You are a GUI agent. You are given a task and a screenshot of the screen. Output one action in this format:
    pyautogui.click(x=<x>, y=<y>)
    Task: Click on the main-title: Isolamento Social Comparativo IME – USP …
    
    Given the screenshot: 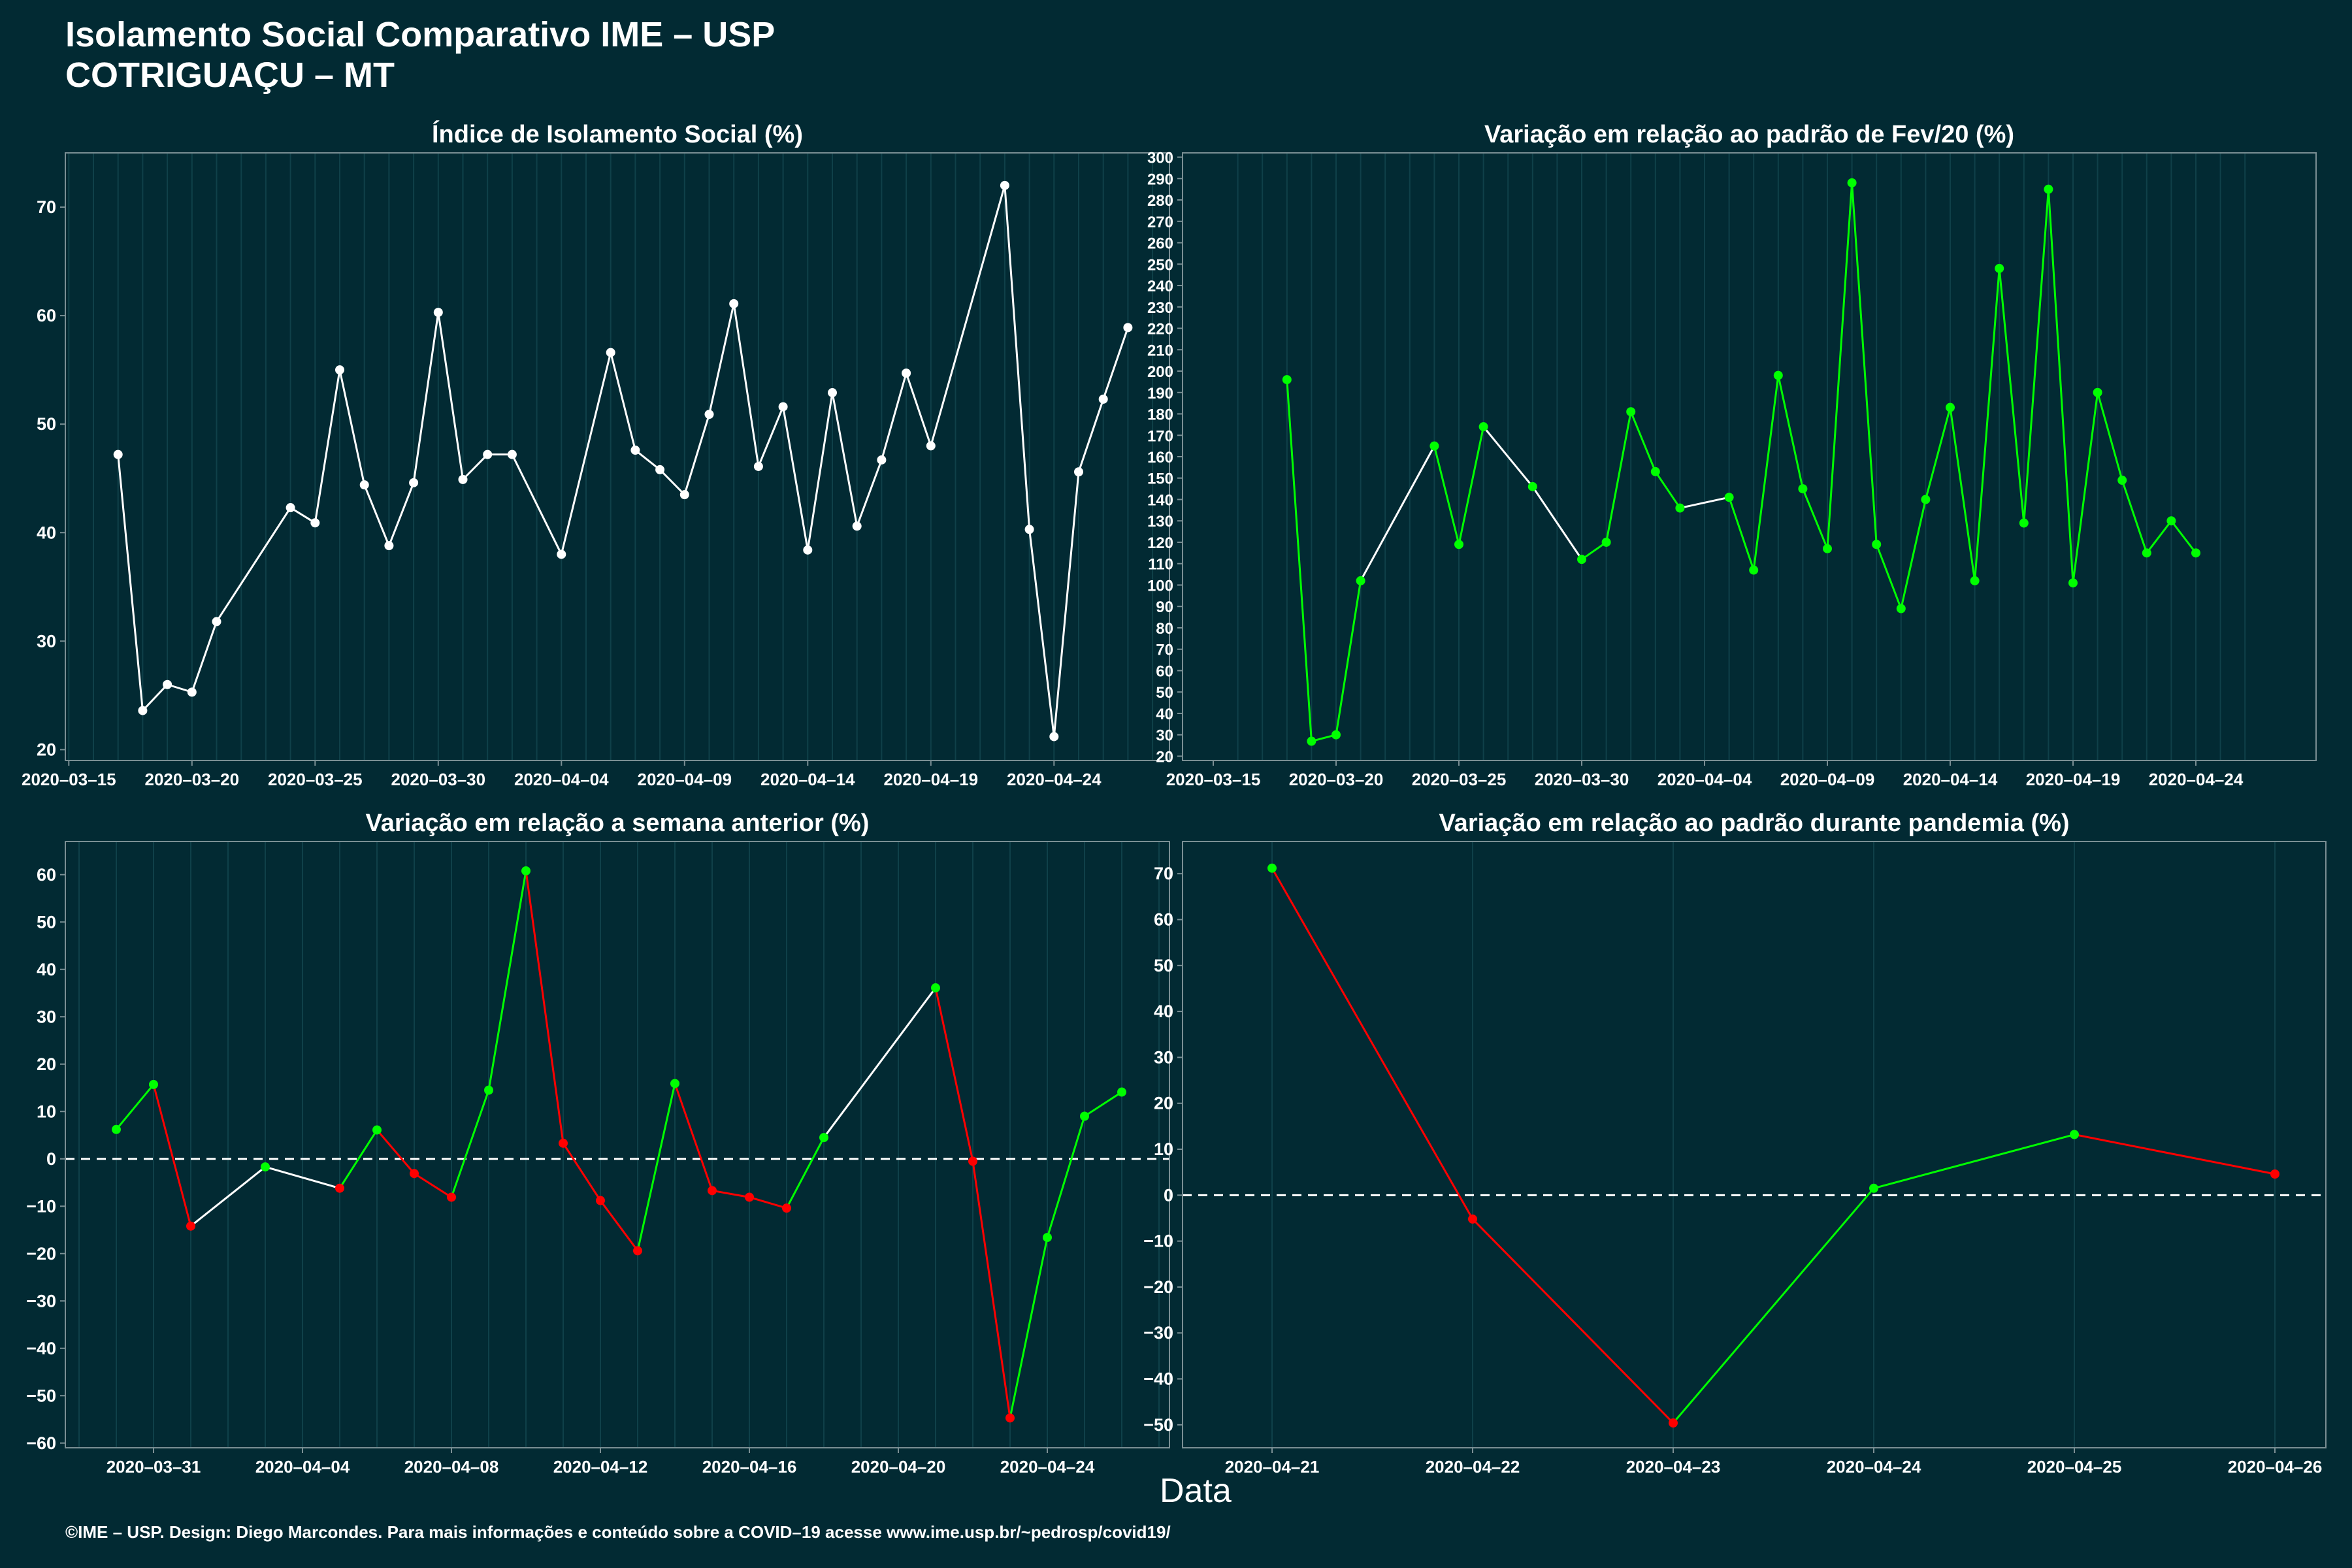 What is the action you would take?
    pyautogui.click(x=420, y=54)
    